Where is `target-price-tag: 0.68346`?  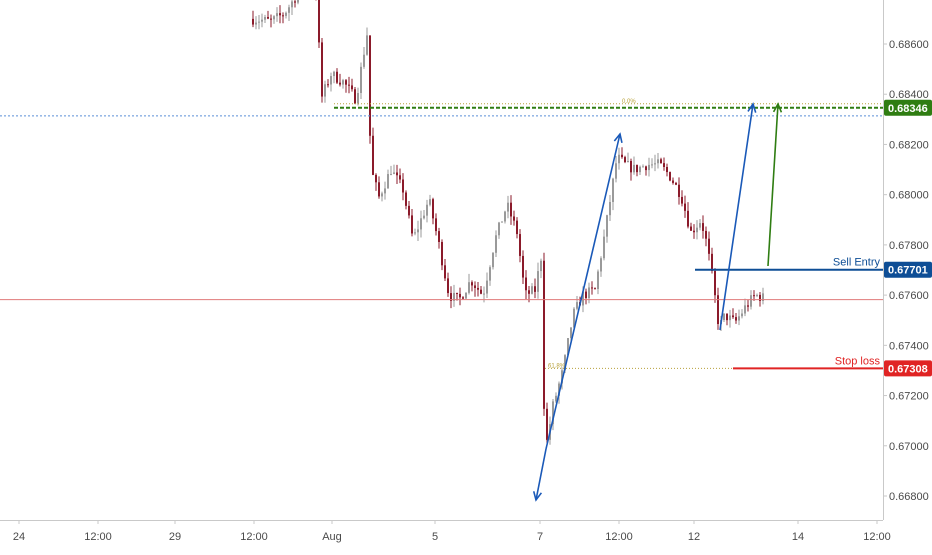
target-price-tag: 0.68346 is located at coordinates (908, 107).